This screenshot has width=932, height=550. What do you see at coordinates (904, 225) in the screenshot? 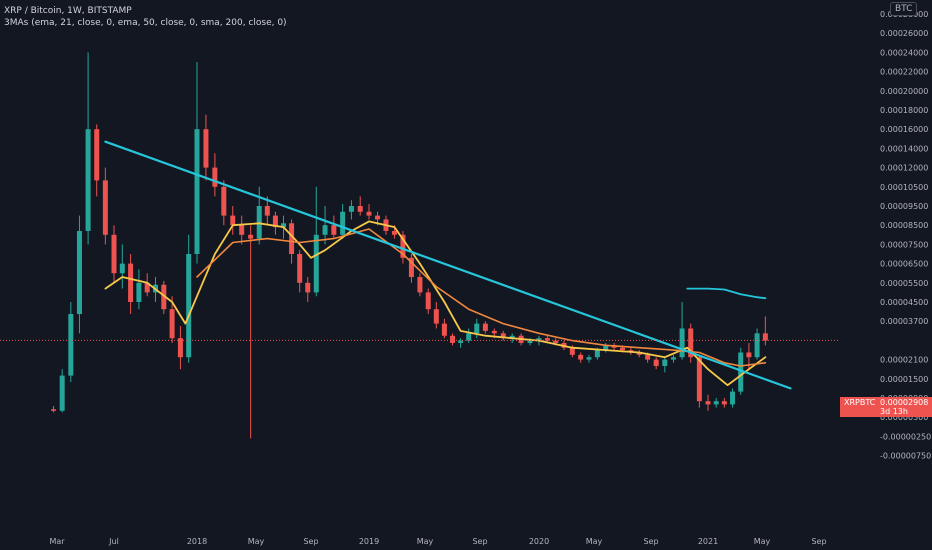
I see `y-tick-label: 0.00008500` at bounding box center [904, 225].